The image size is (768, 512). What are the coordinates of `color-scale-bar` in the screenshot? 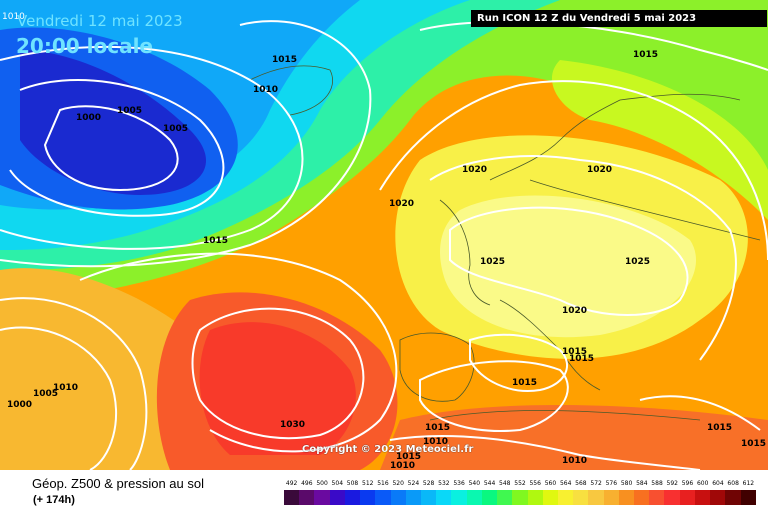 It's located at (520, 497).